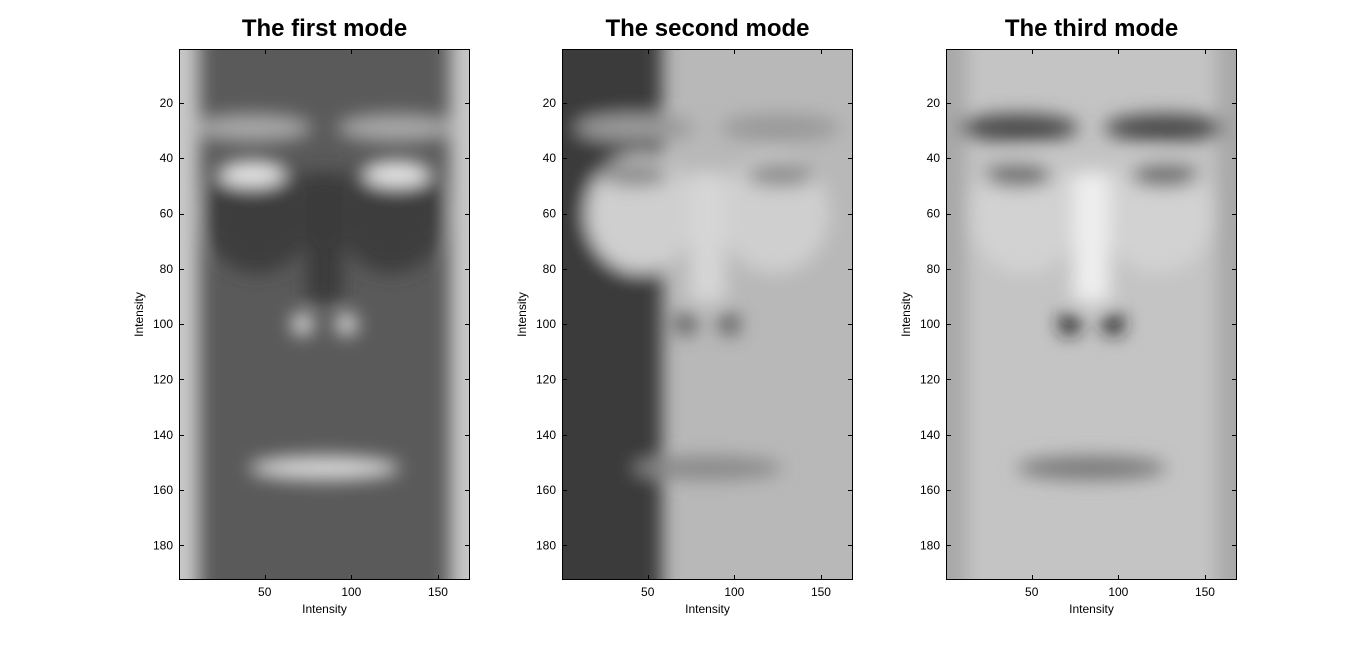 This screenshot has height=652, width=1366. What do you see at coordinates (1091, 28) in the screenshot?
I see `chart-title: The third mode` at bounding box center [1091, 28].